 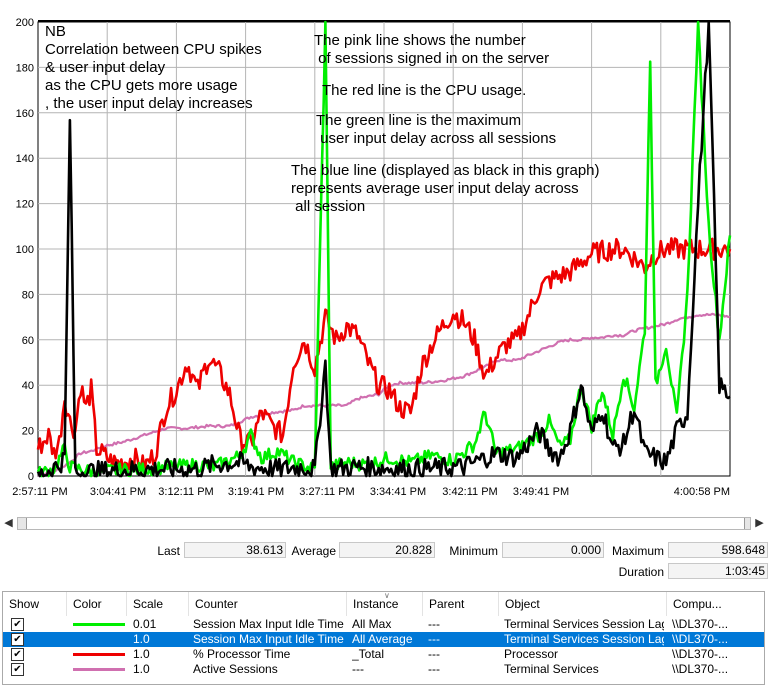 What do you see at coordinates (168, 551) in the screenshot?
I see `last-label: Last` at bounding box center [168, 551].